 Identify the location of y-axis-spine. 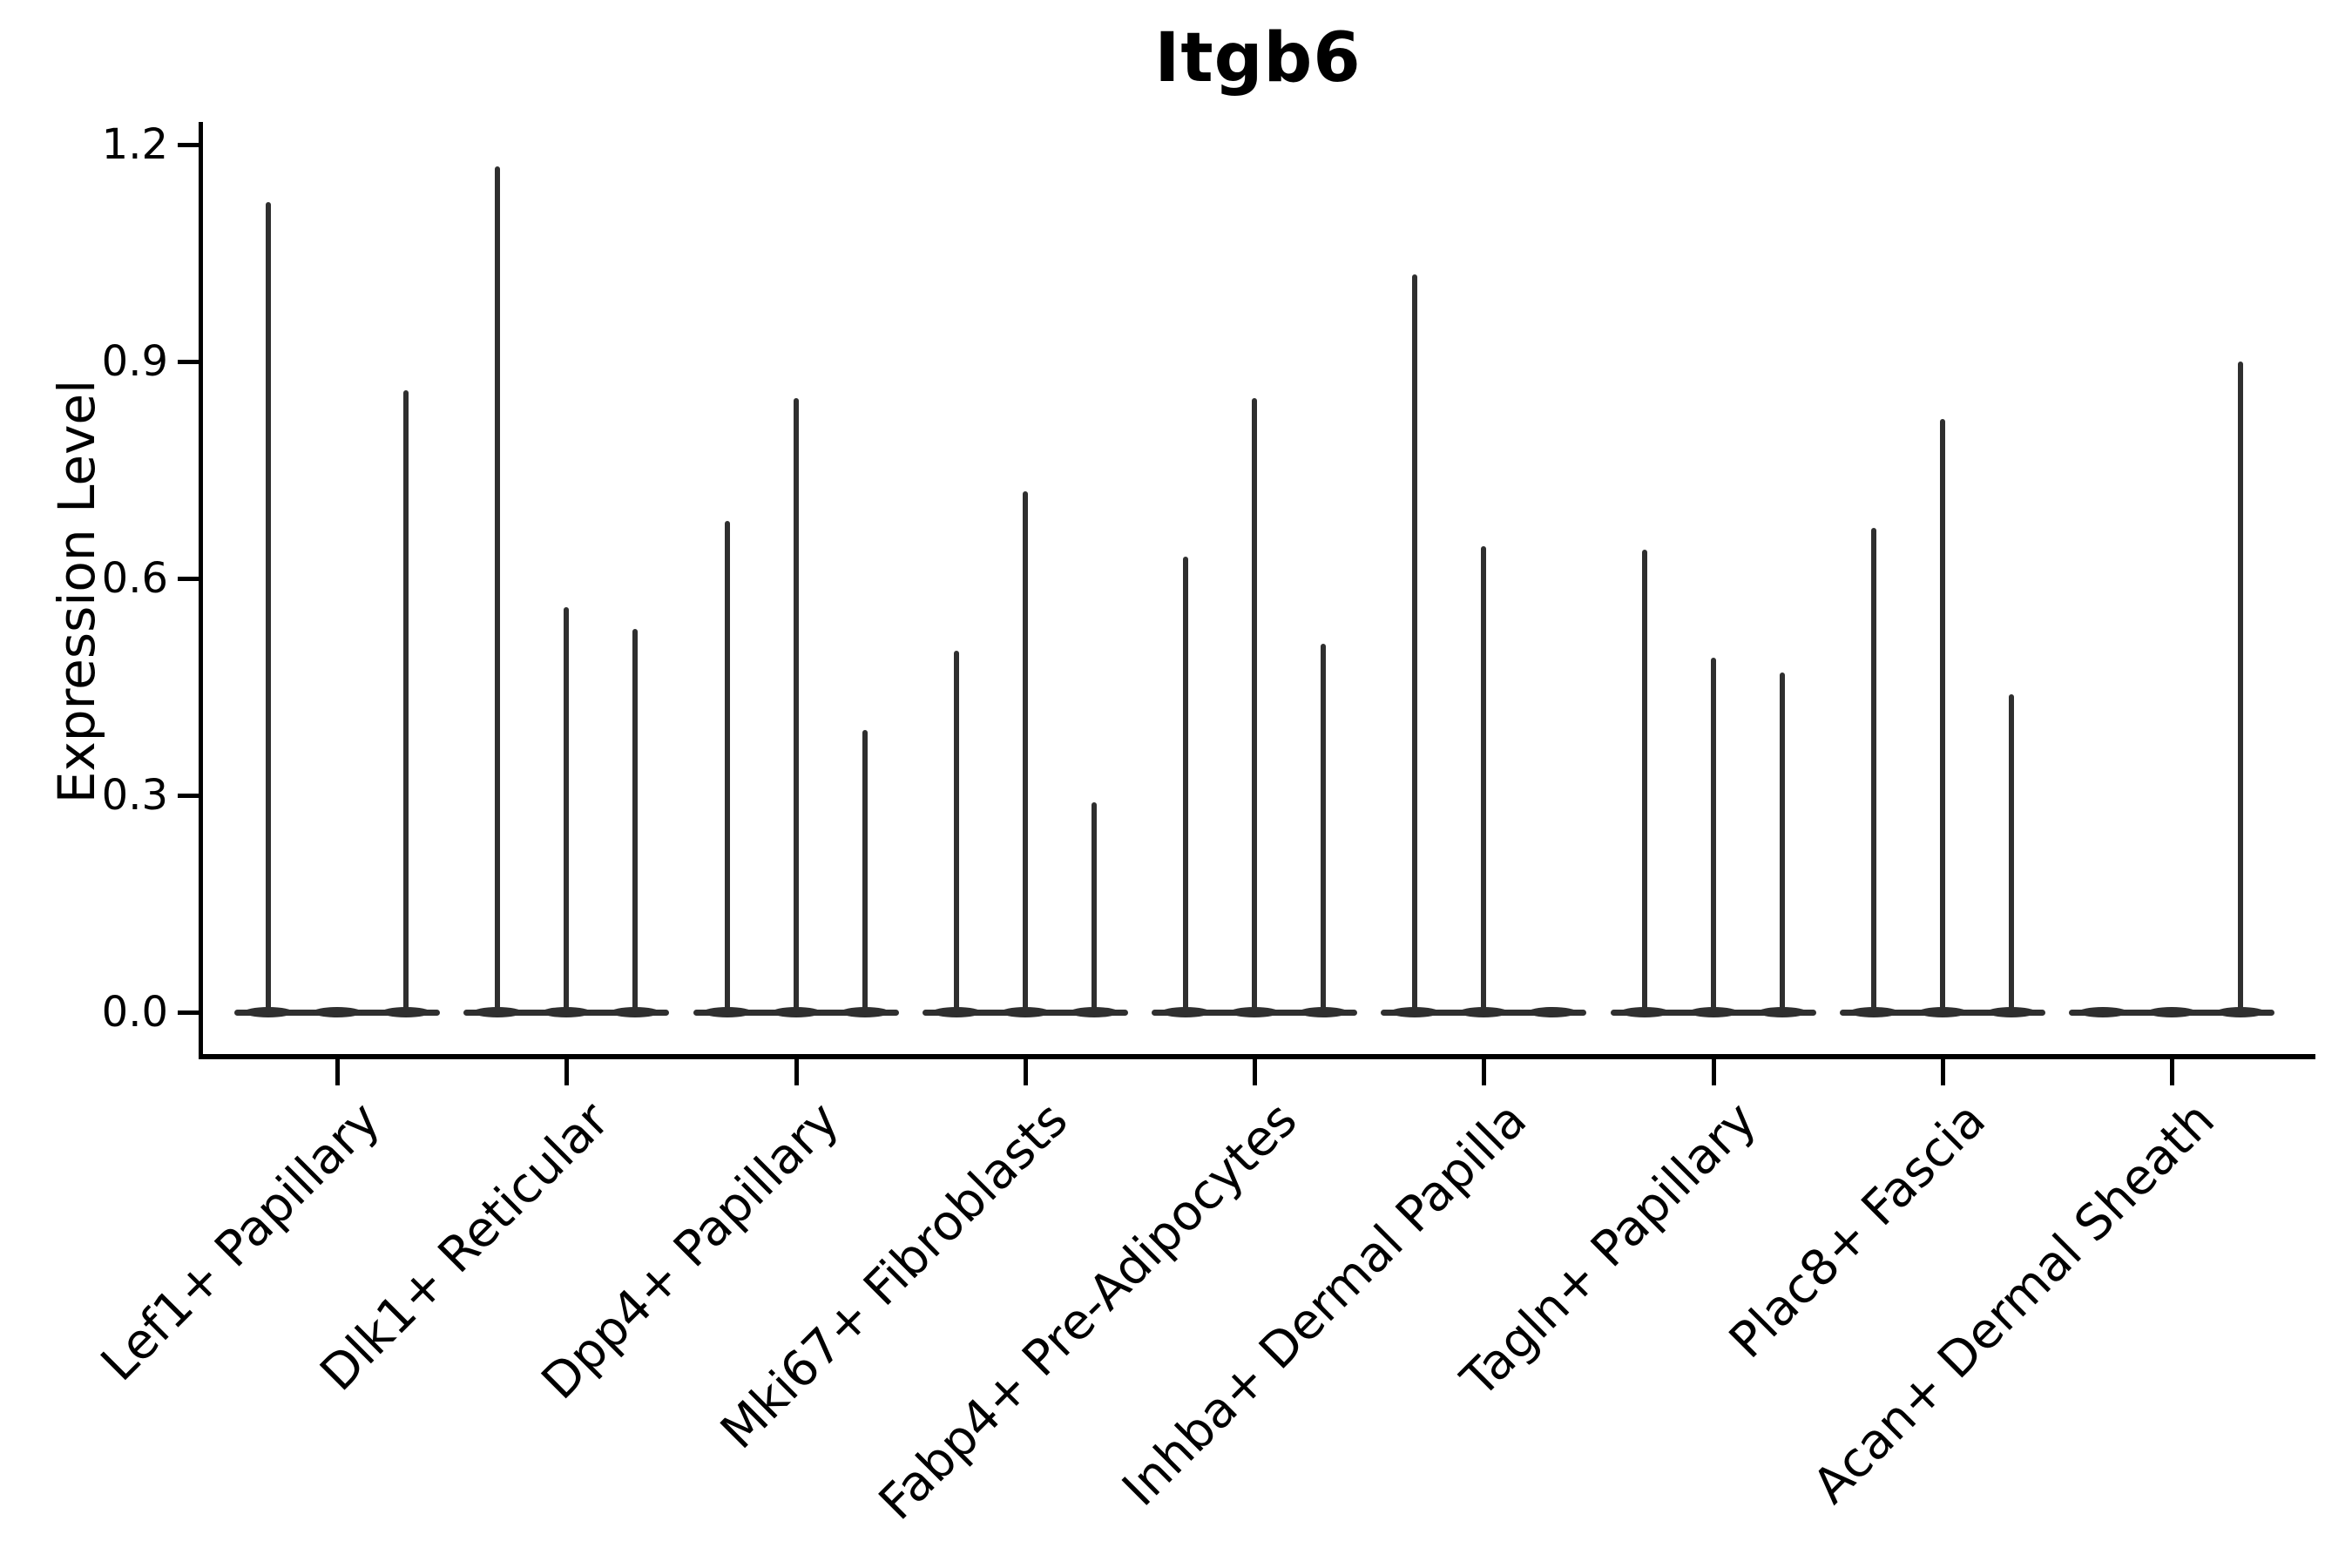
(201, 590).